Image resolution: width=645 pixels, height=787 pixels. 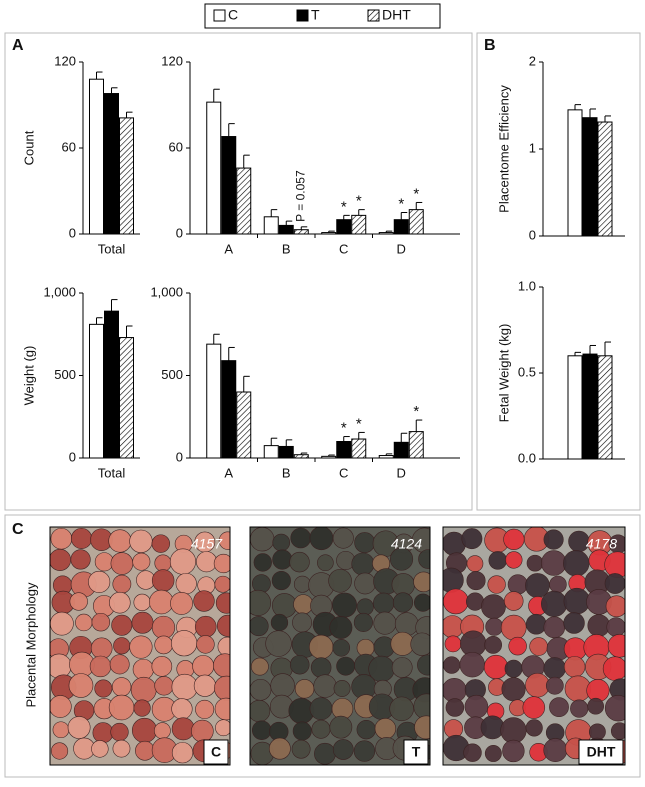 I want to click on legend-label: T, so click(x=315, y=15).